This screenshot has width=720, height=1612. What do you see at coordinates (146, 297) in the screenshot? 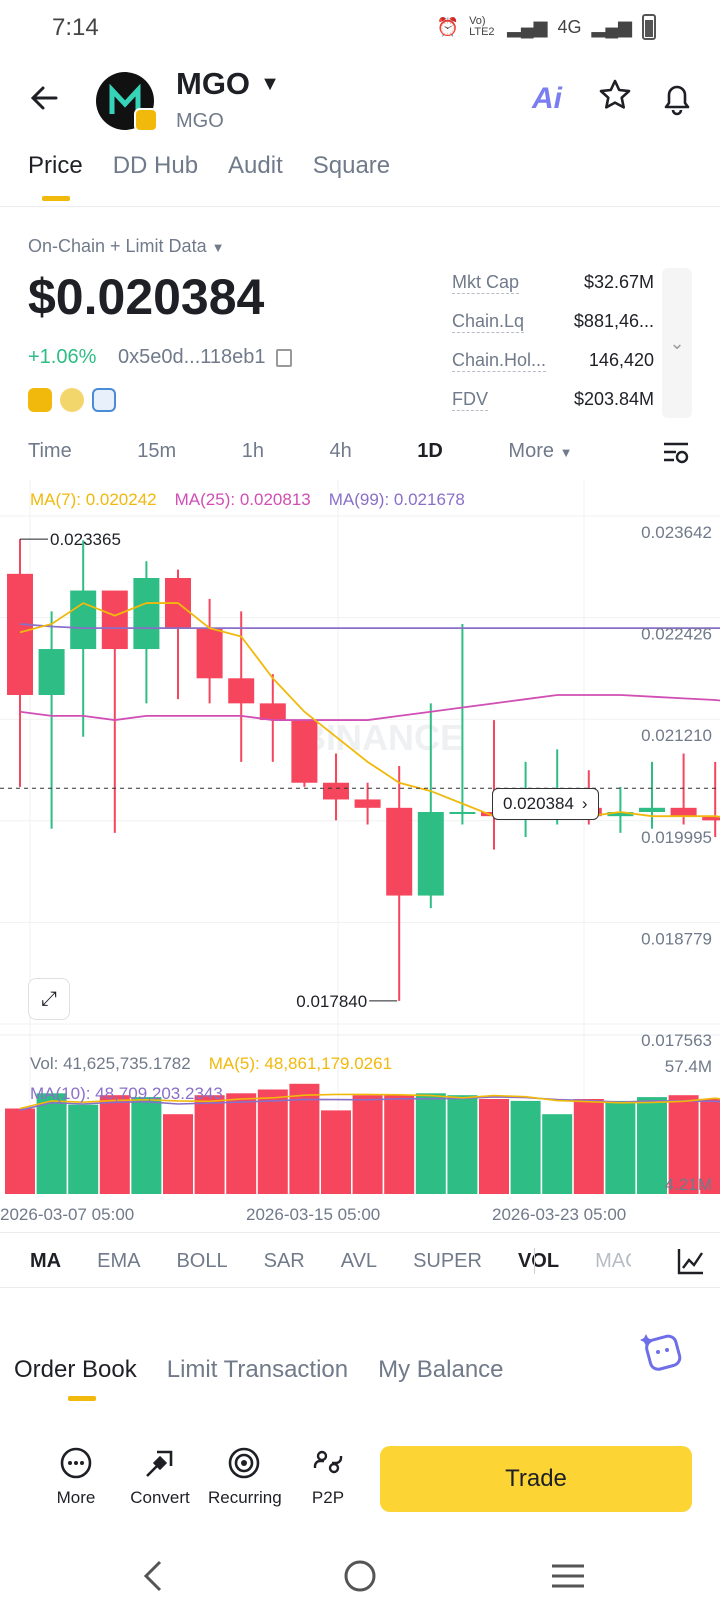
I see `current-price: $0.020384` at bounding box center [146, 297].